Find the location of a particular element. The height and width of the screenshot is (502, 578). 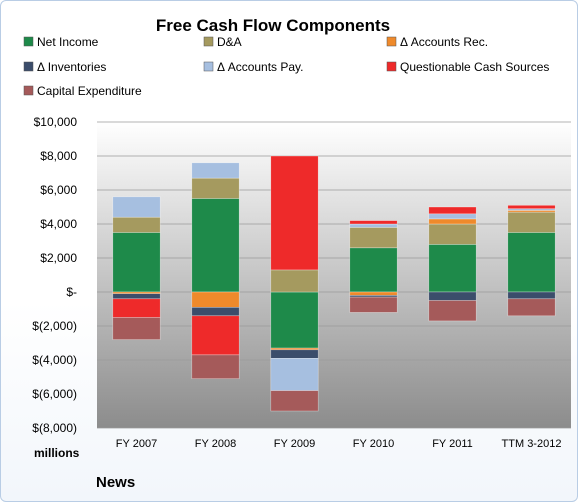

y-tick-label-3: $4,000 is located at coordinates (58, 224).